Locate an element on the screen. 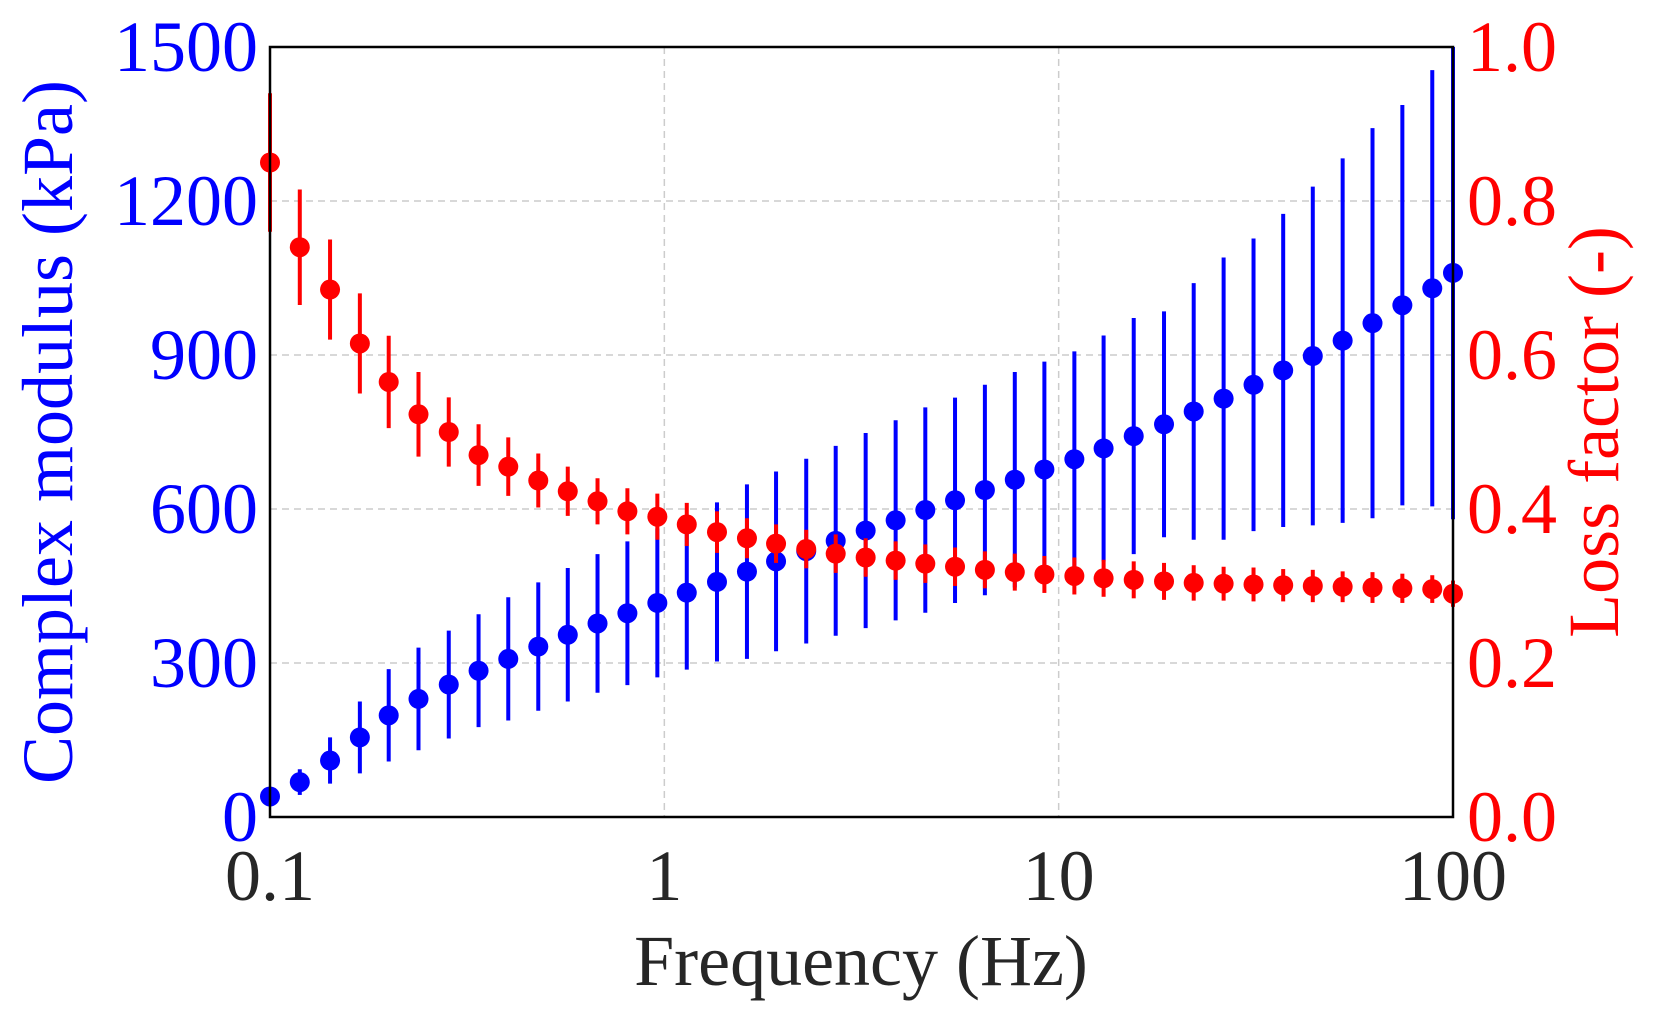 The image size is (1662, 1015). y-left-tick-label: 300 is located at coordinates (204, 663).